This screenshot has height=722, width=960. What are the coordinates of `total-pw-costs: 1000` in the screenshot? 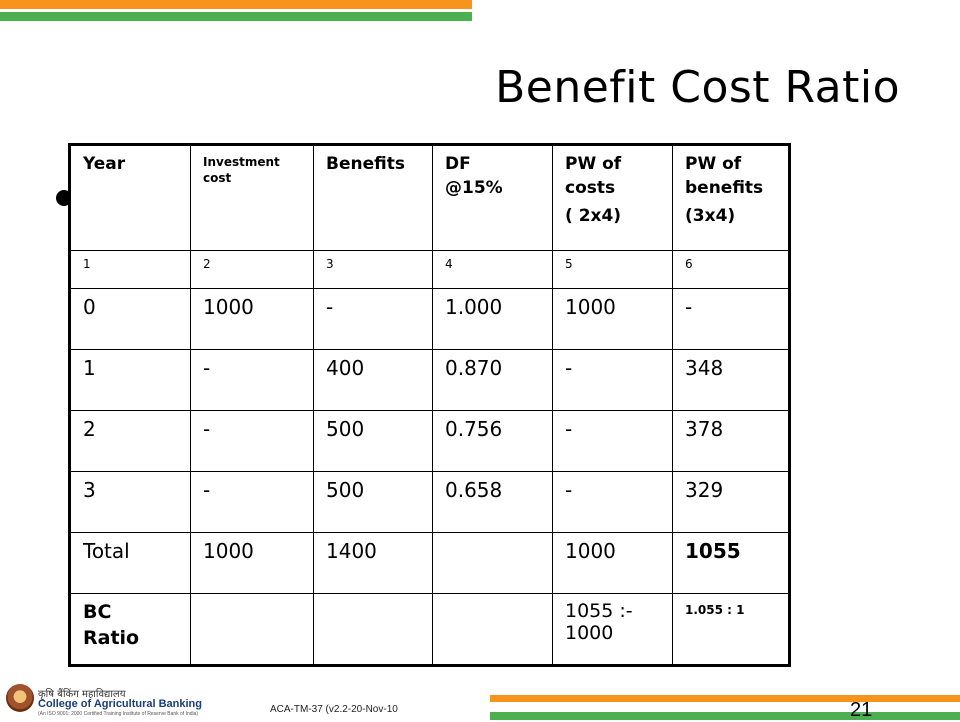 It's located at (612, 563).